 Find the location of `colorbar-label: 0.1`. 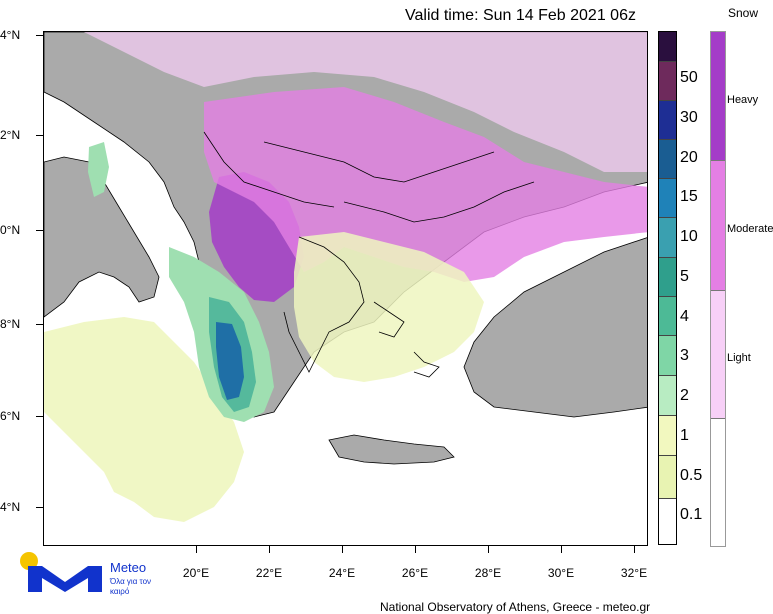

colorbar-label: 0.1 is located at coordinates (691, 514).